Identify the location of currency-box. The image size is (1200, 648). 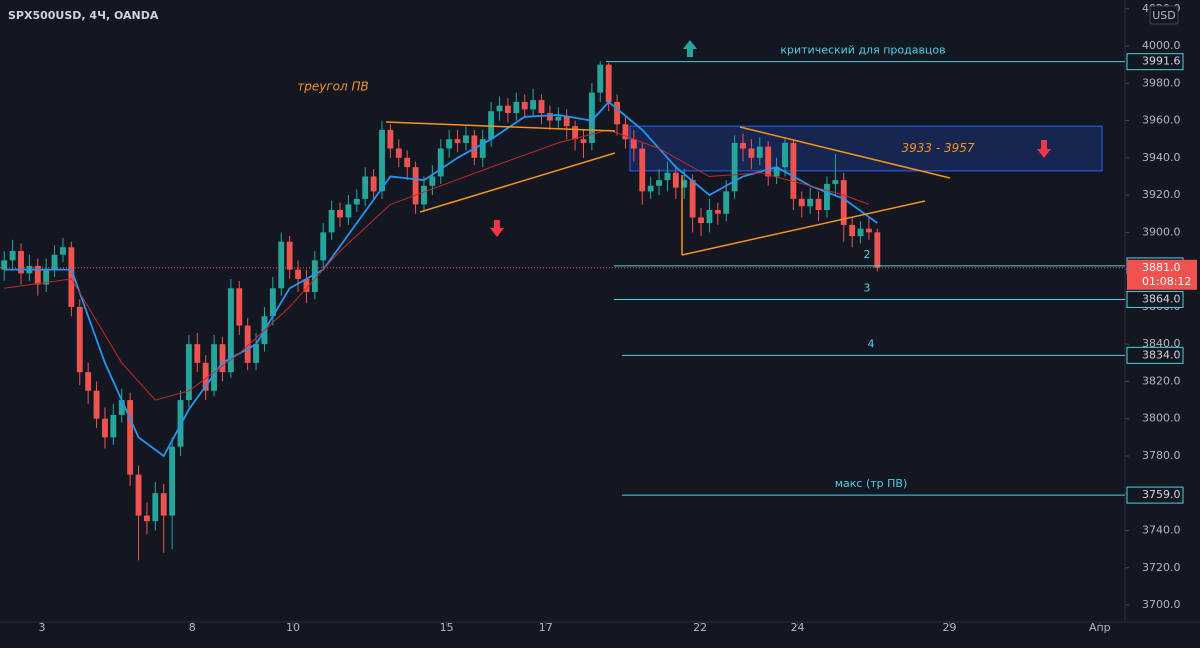
(1164, 15).